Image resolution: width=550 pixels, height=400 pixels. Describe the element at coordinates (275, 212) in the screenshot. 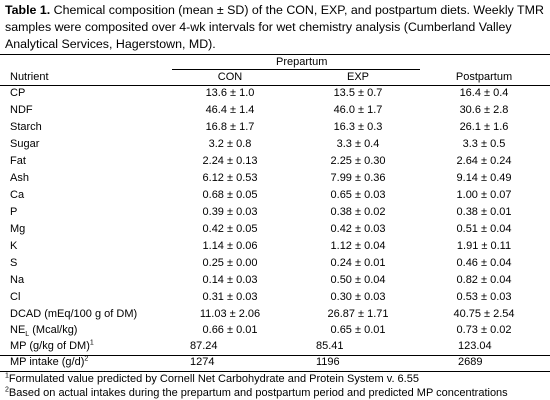

I see `table-row: P 0.39 ± 0.03 0.38 ± 0.02 0.38 ± 0.01` at that location.